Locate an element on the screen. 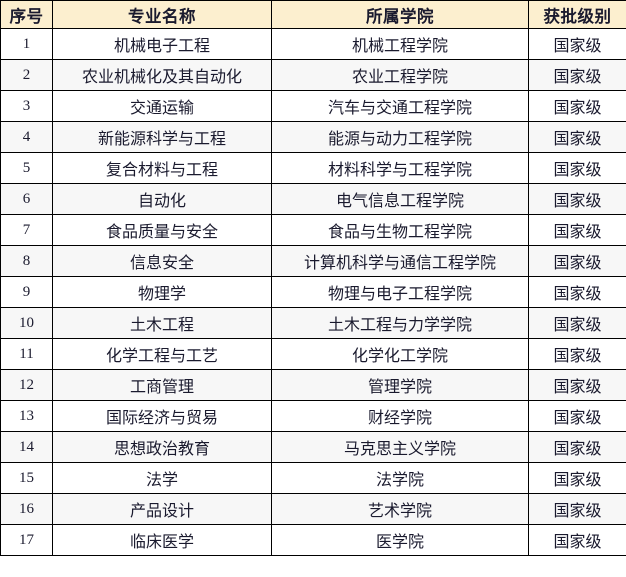 Image resolution: width=626 pixels, height=577 pixels. cell-index: 3 is located at coordinates (26, 106).